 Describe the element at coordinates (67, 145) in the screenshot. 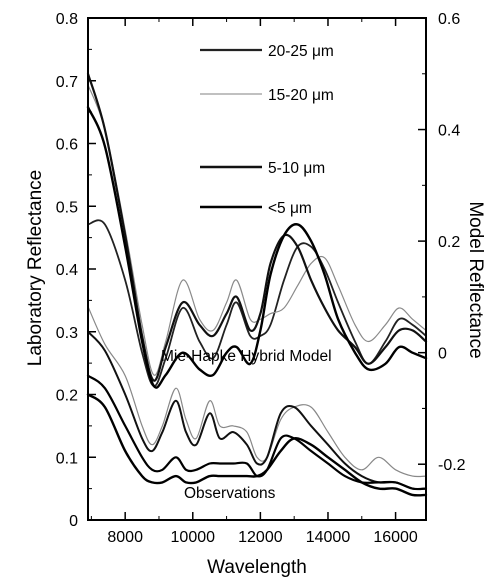

I see `y-left-tick-label: 0.6` at that location.